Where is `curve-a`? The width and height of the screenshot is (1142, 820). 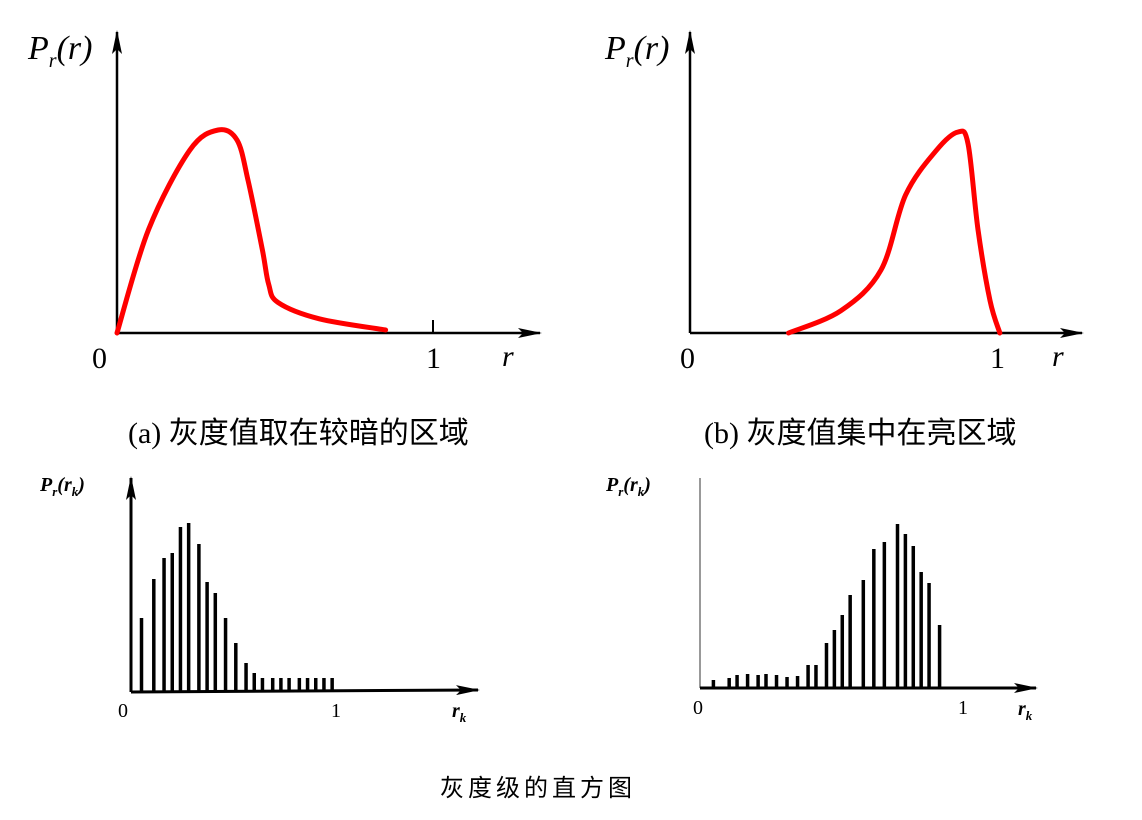
curve-a is located at coordinates (251, 231).